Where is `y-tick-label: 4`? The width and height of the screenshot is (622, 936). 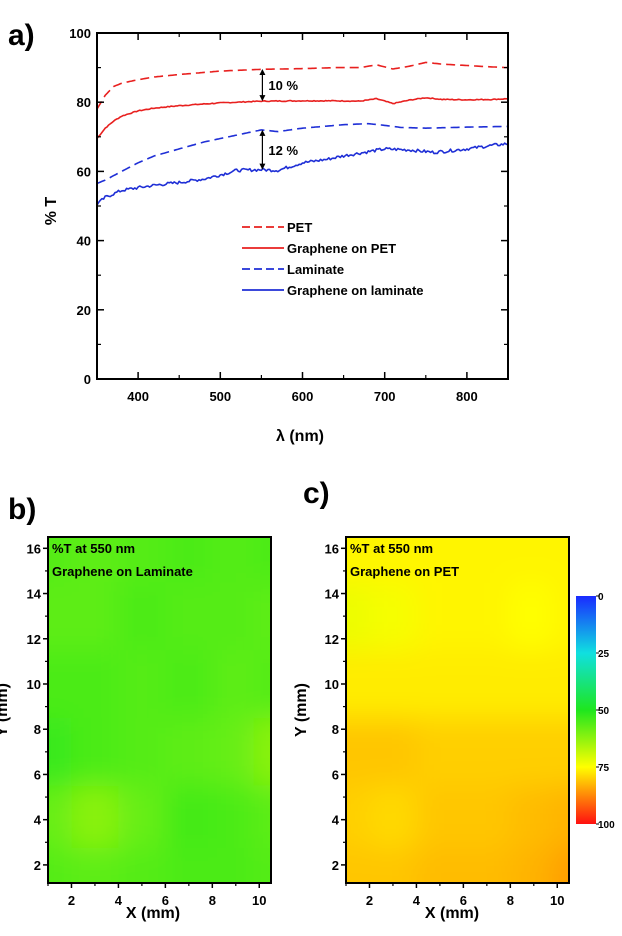
y-tick-label: 4 is located at coordinates (336, 820).